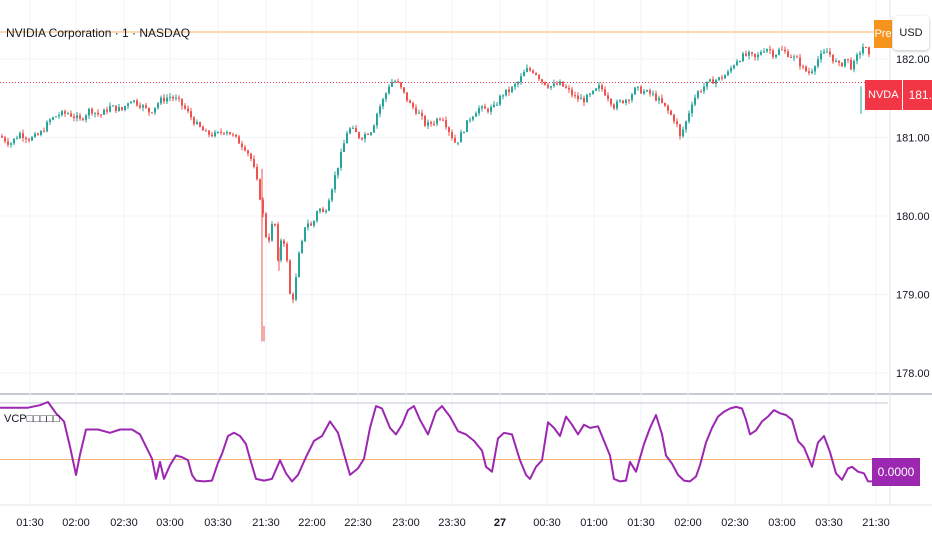 This screenshot has height=550, width=932. Describe the element at coordinates (911, 33) in the screenshot. I see `currency-button: USD` at that location.